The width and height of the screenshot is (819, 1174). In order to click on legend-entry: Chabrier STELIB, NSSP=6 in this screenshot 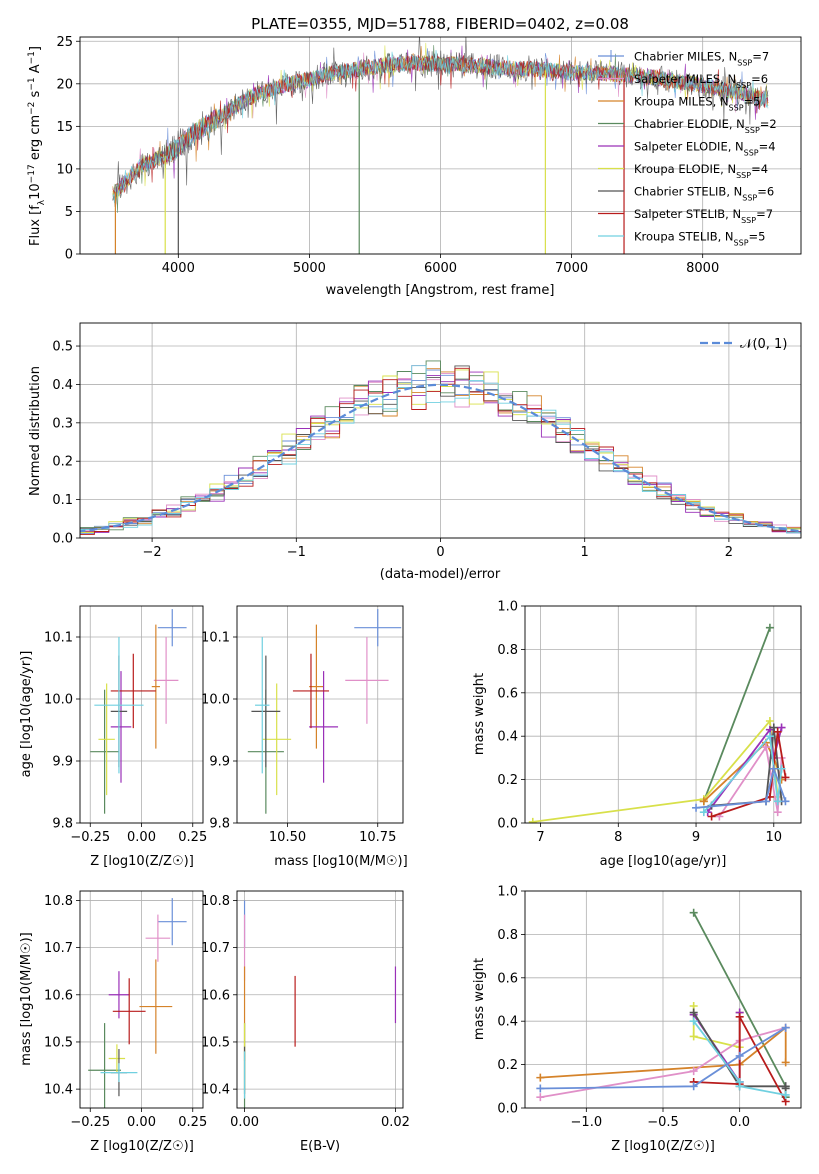, I will do `click(704, 194)`.